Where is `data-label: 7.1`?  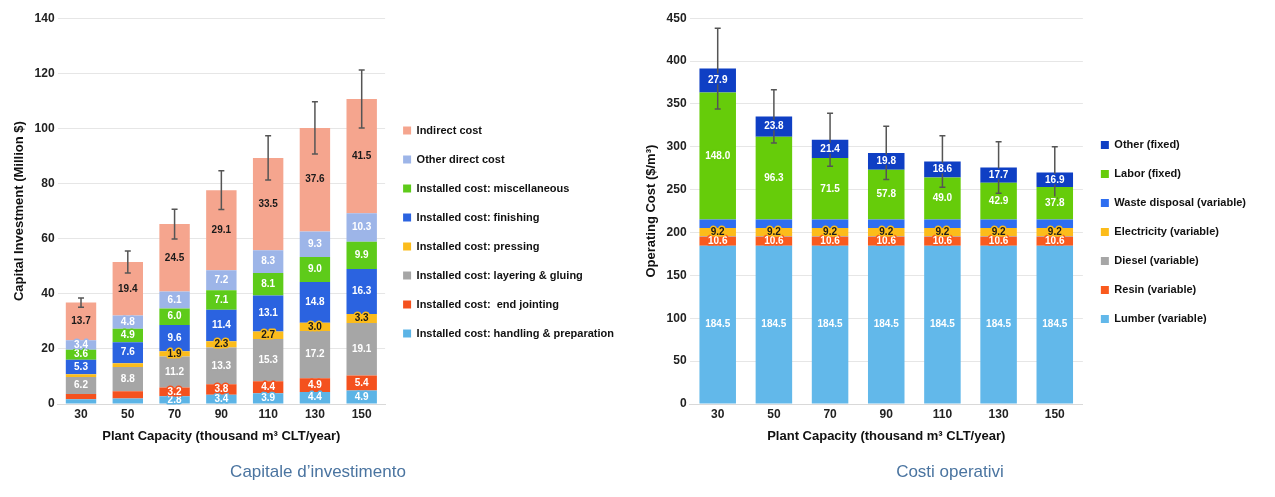
data-label: 7.1 is located at coordinates (221, 299).